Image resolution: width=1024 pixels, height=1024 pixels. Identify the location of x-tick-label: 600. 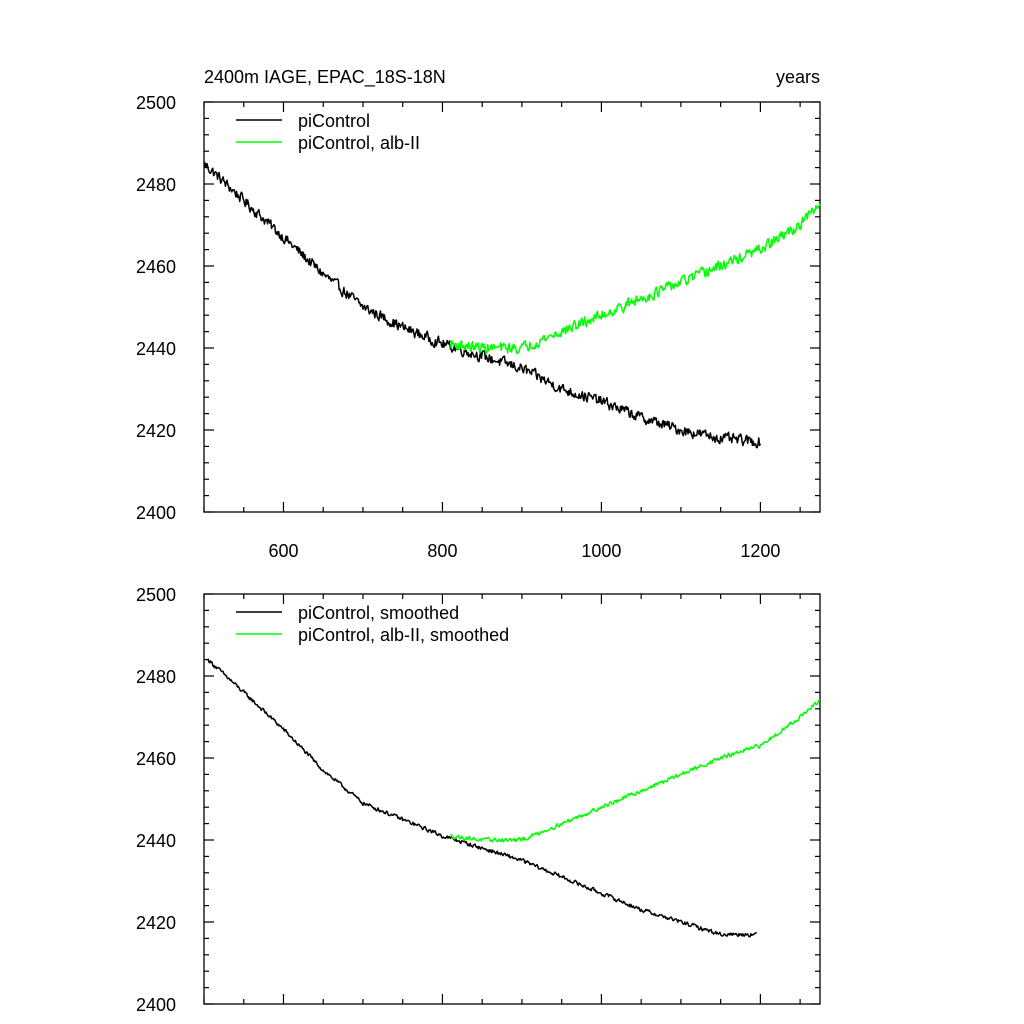
(283, 551).